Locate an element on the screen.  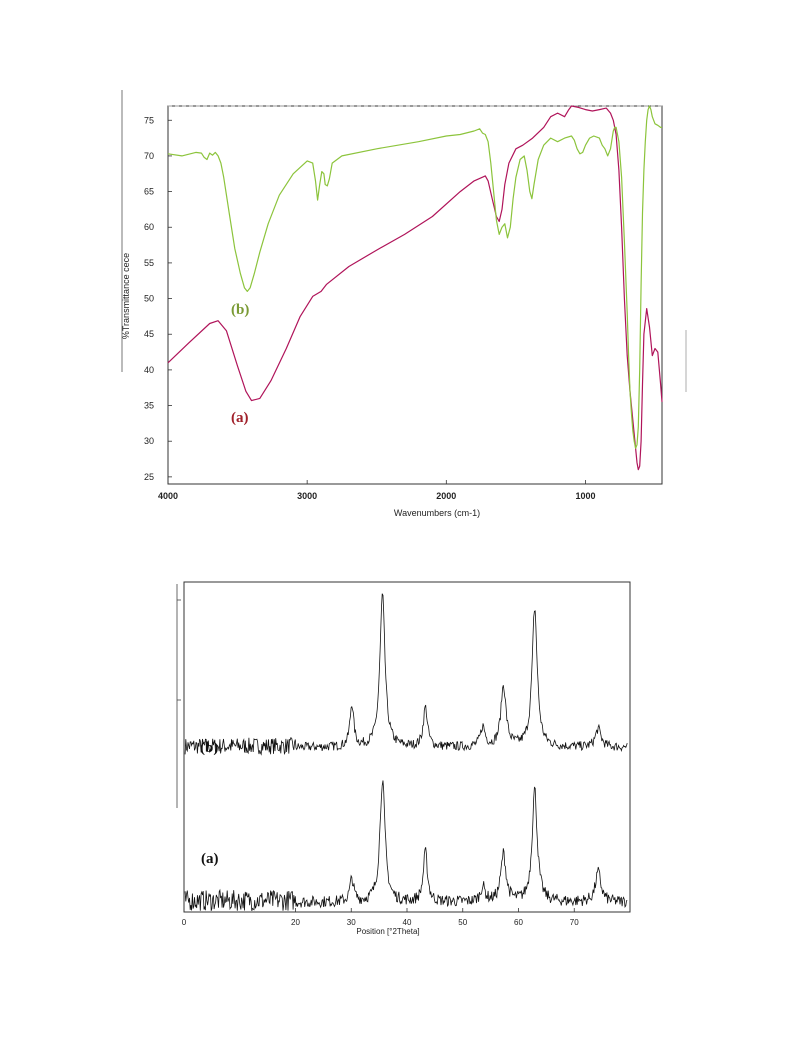
xrd-series-b-label: (b) is located at coordinates (209, 748).